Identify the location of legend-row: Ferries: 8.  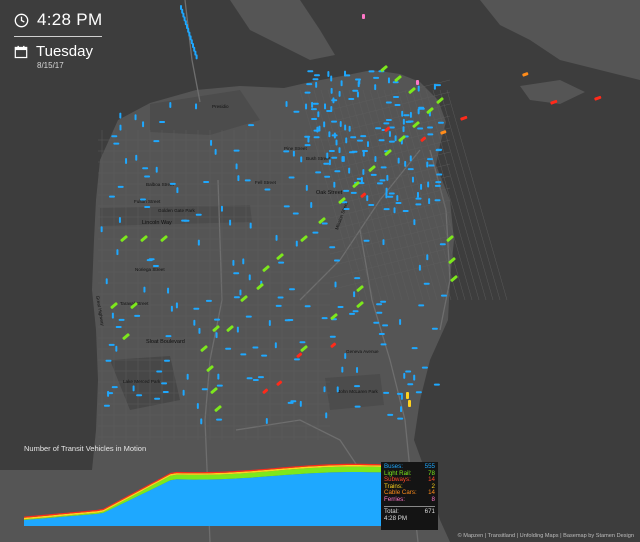
(409, 500).